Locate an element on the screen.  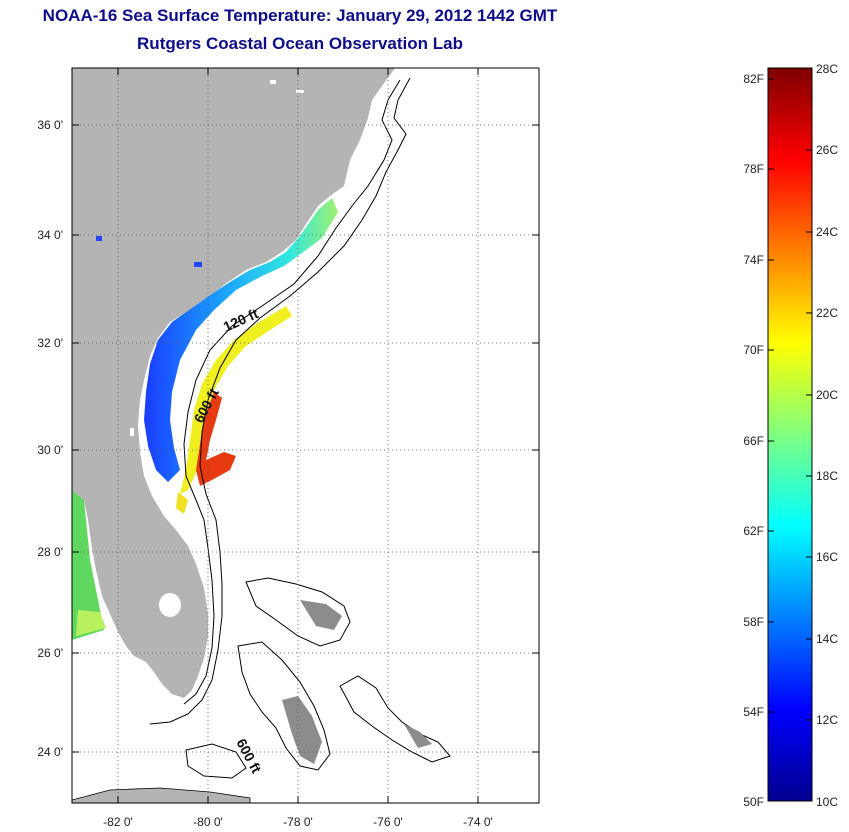
colorbar-c-label: 22C is located at coordinates (827, 313).